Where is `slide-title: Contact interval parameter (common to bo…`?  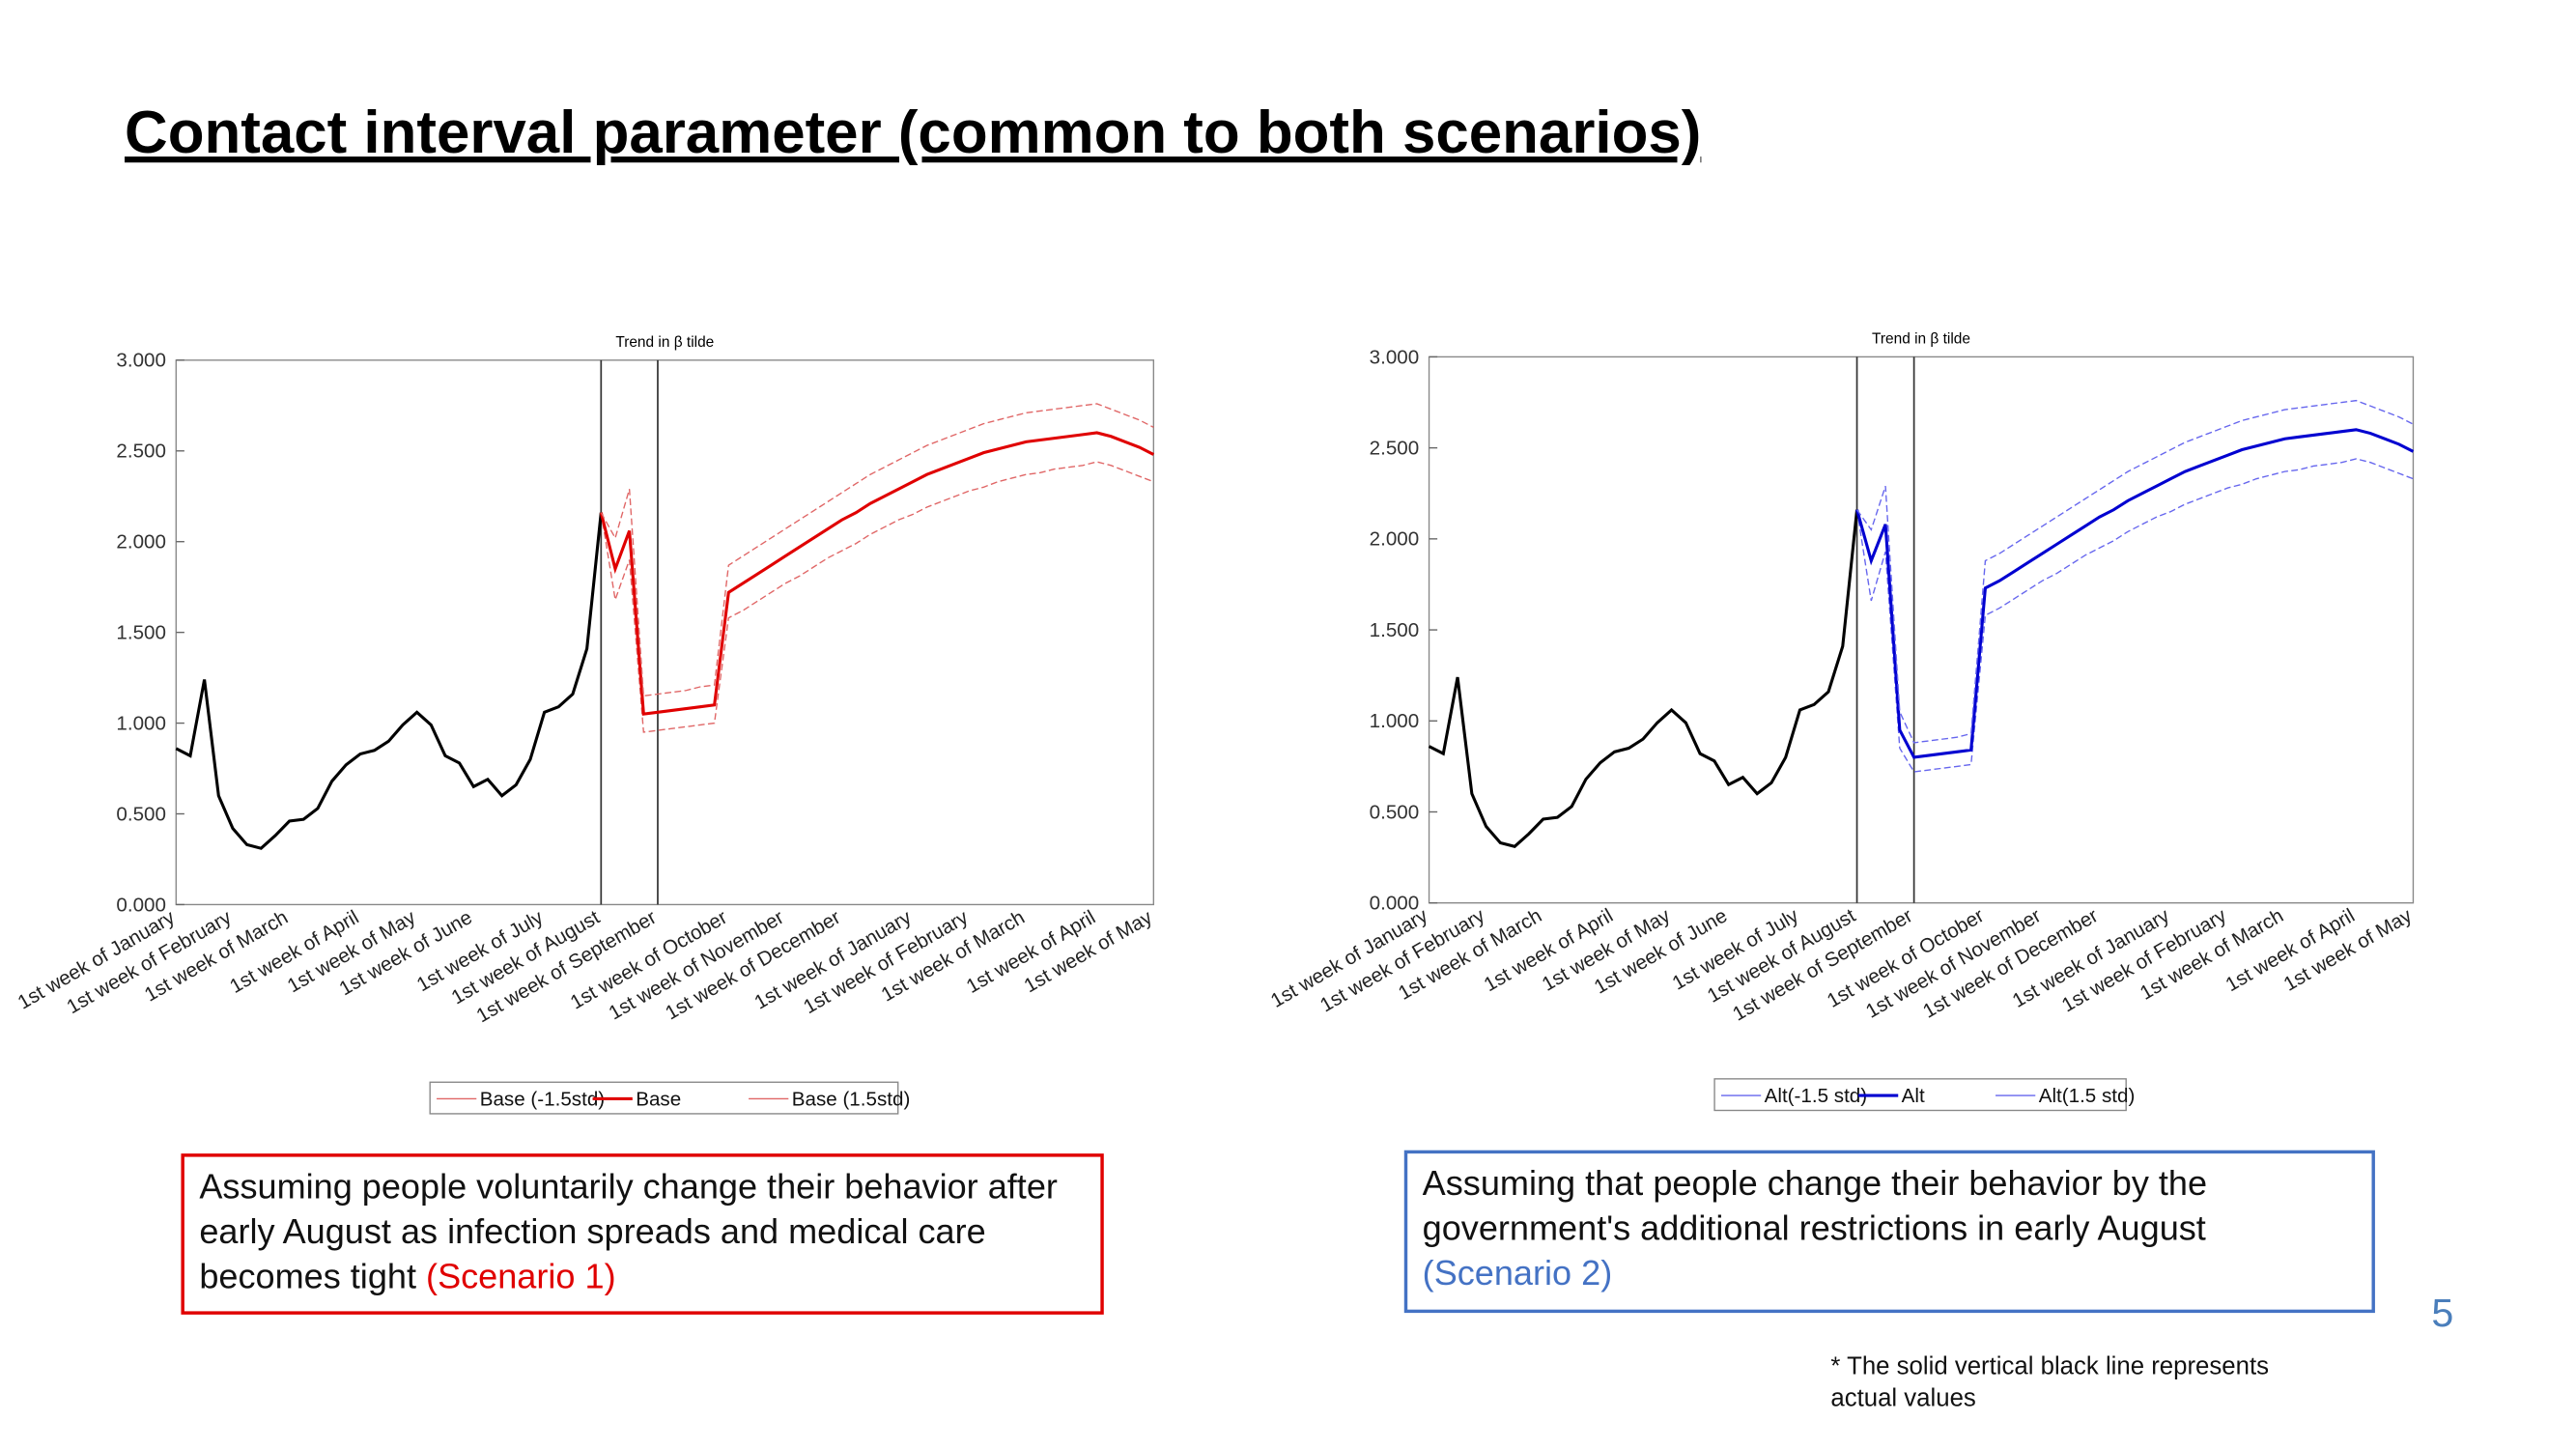
slide-title: Contact interval parameter (common to bo… is located at coordinates (913, 132).